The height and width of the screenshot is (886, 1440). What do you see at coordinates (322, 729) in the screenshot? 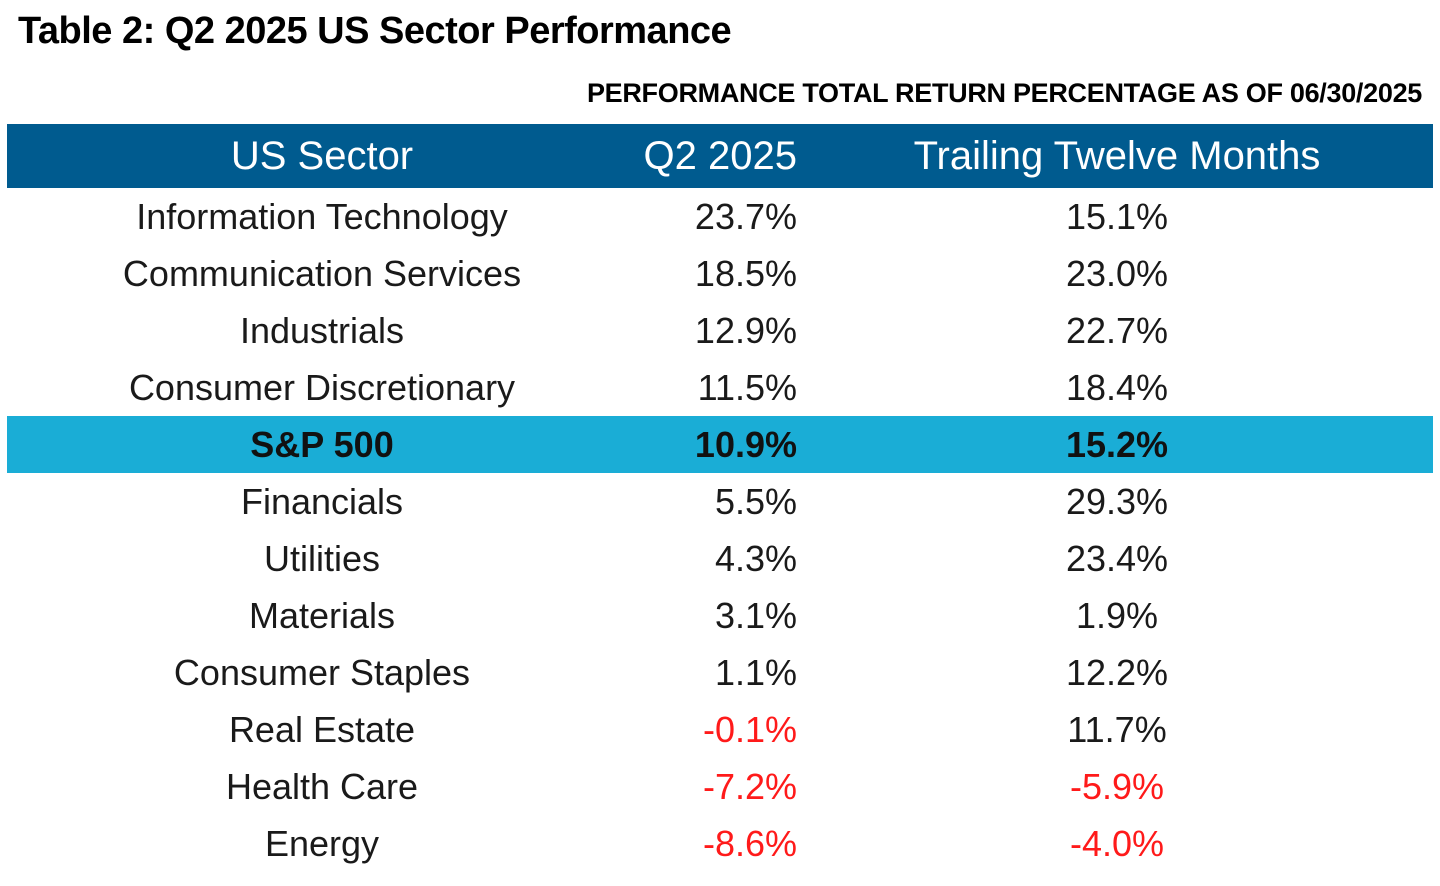
I see `sector-name: Real Estate` at bounding box center [322, 729].